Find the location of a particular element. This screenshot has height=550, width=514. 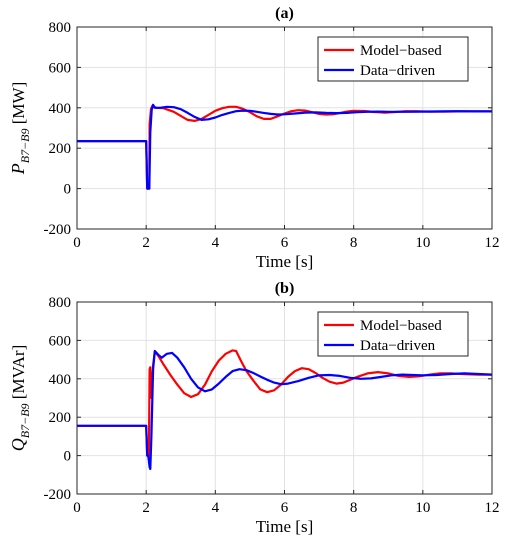

y-axis-label-symbol: Q is located at coordinates (18, 444).